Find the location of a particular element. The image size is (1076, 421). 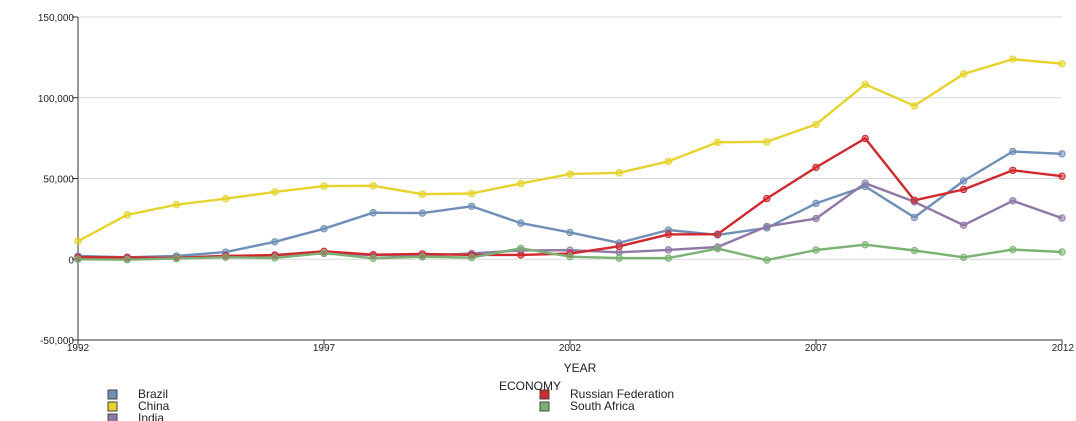

x-tick-label: 2002 is located at coordinates (570, 348).